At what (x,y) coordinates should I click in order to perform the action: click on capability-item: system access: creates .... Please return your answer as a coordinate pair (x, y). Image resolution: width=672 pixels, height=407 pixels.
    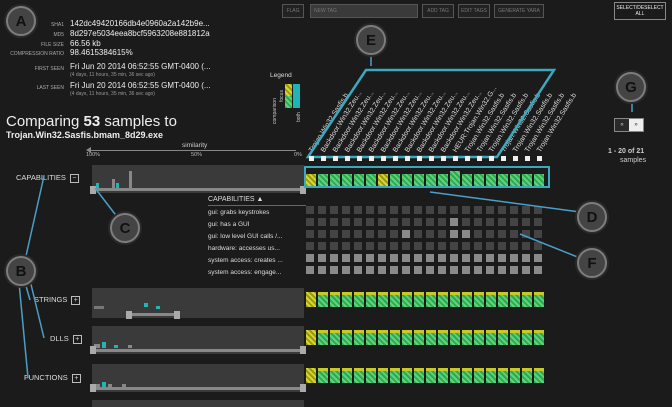
    Looking at the image, I should click on (245, 260).